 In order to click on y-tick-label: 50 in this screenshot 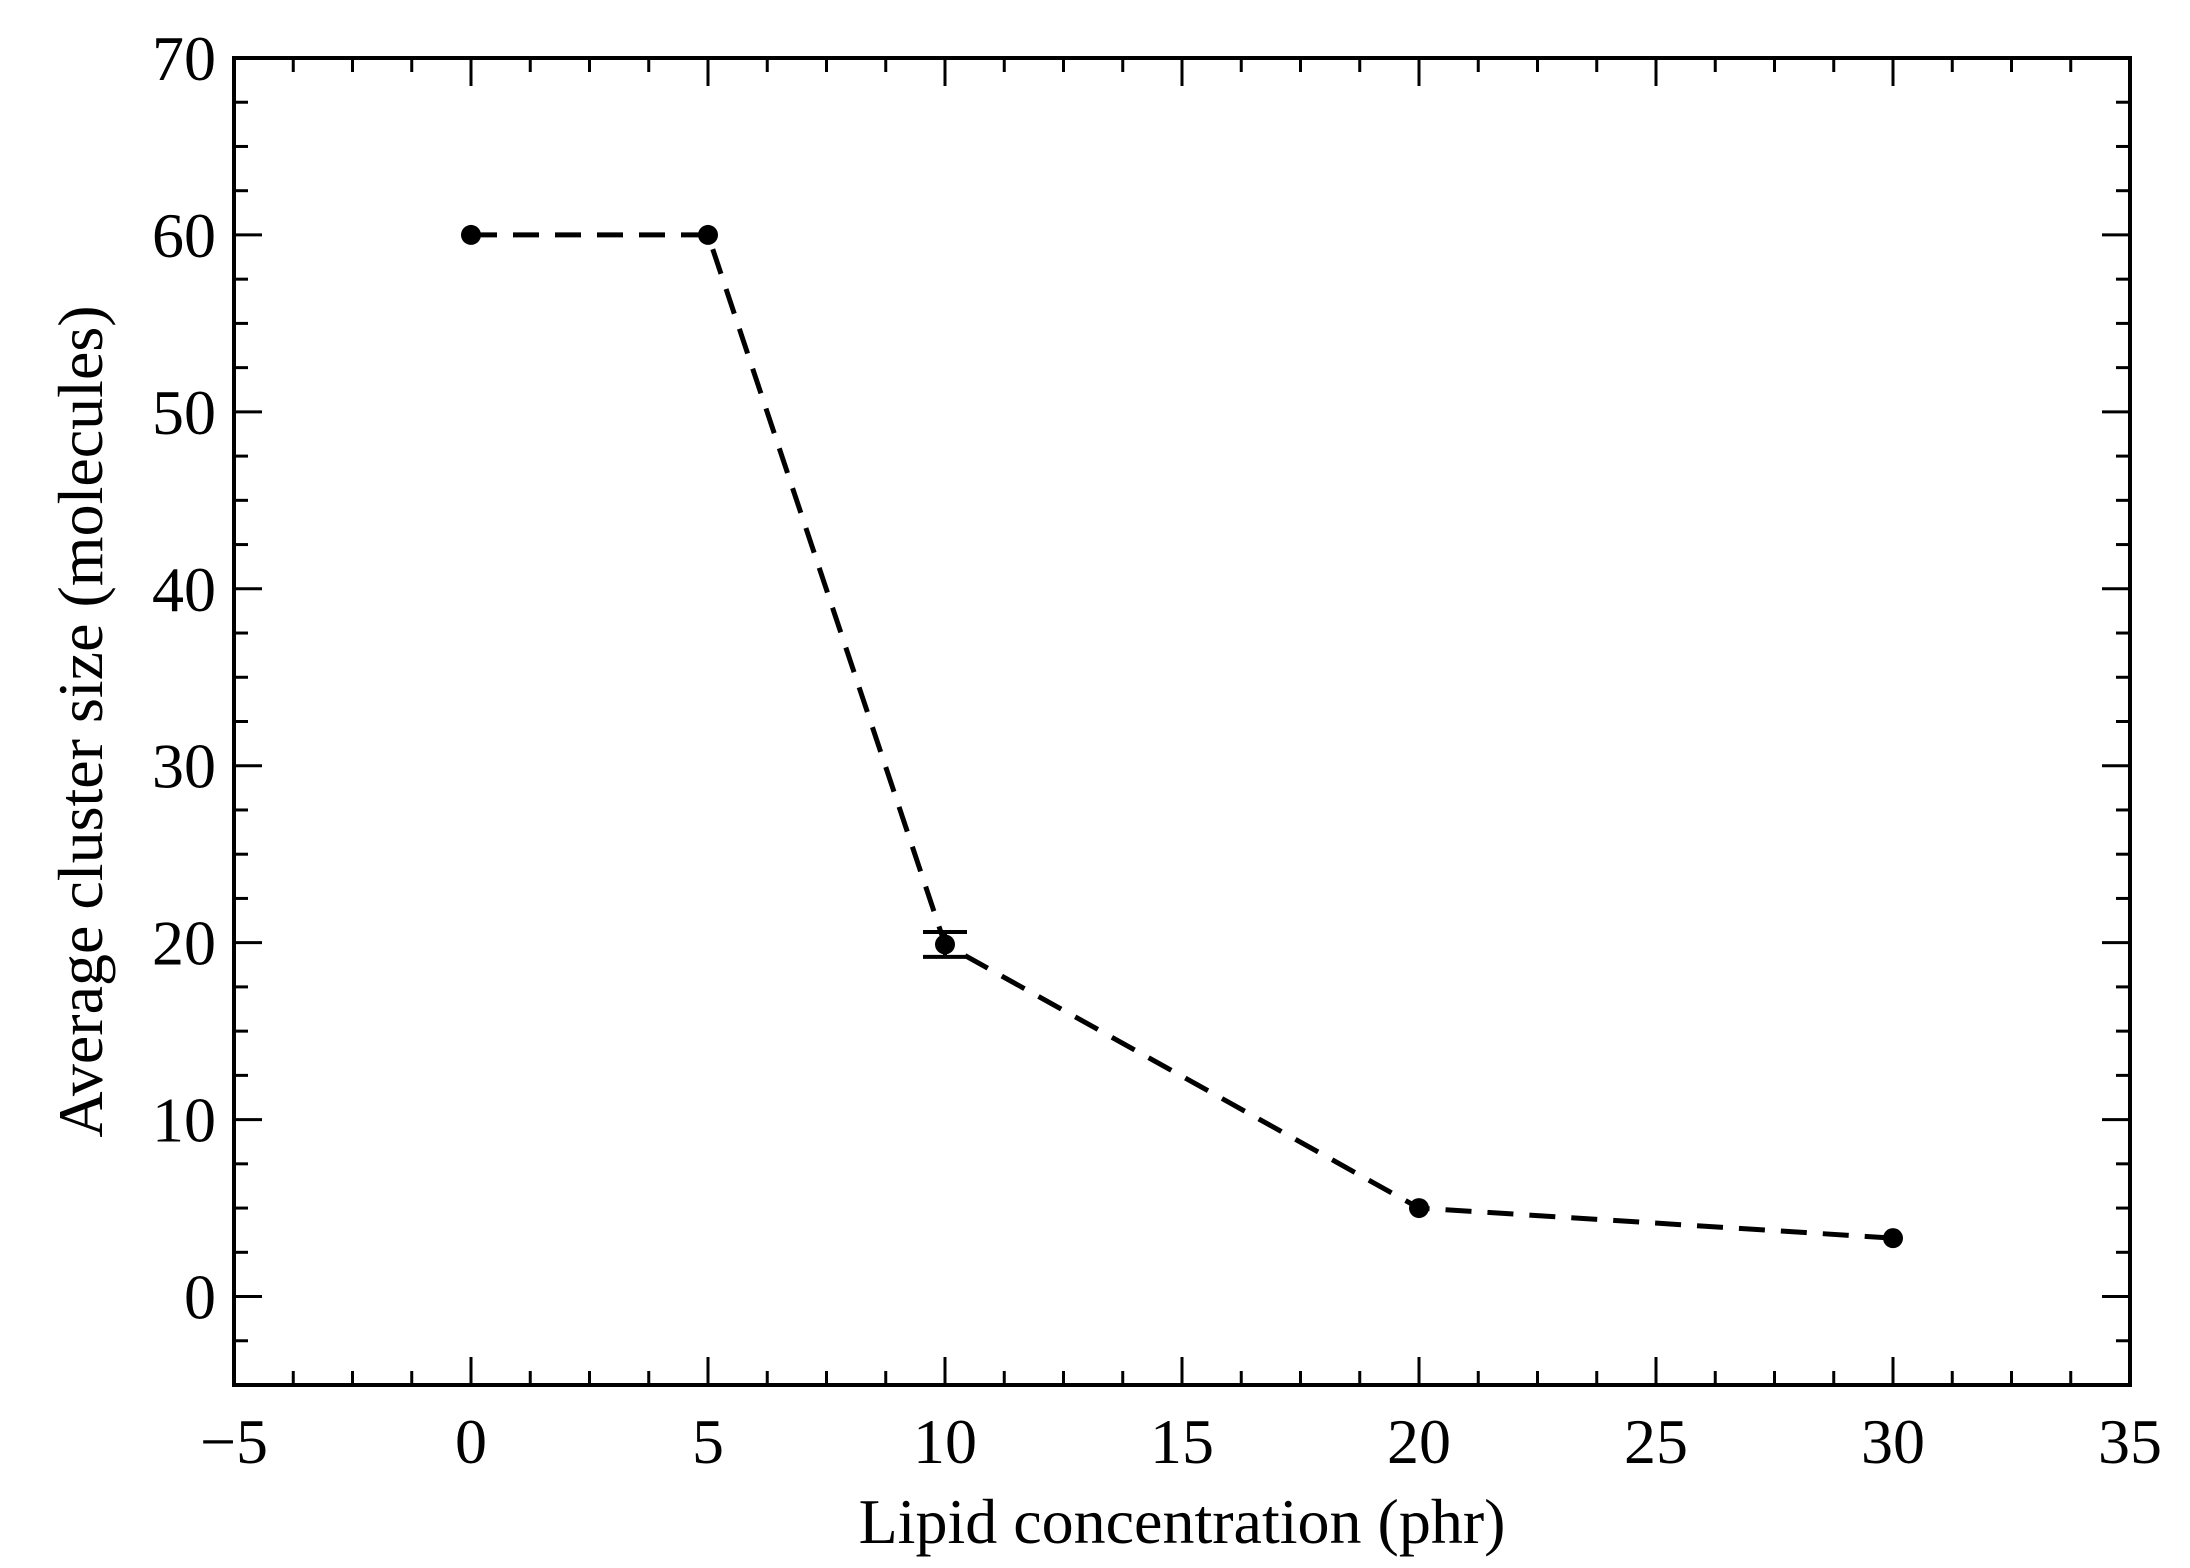, I will do `click(184, 412)`.